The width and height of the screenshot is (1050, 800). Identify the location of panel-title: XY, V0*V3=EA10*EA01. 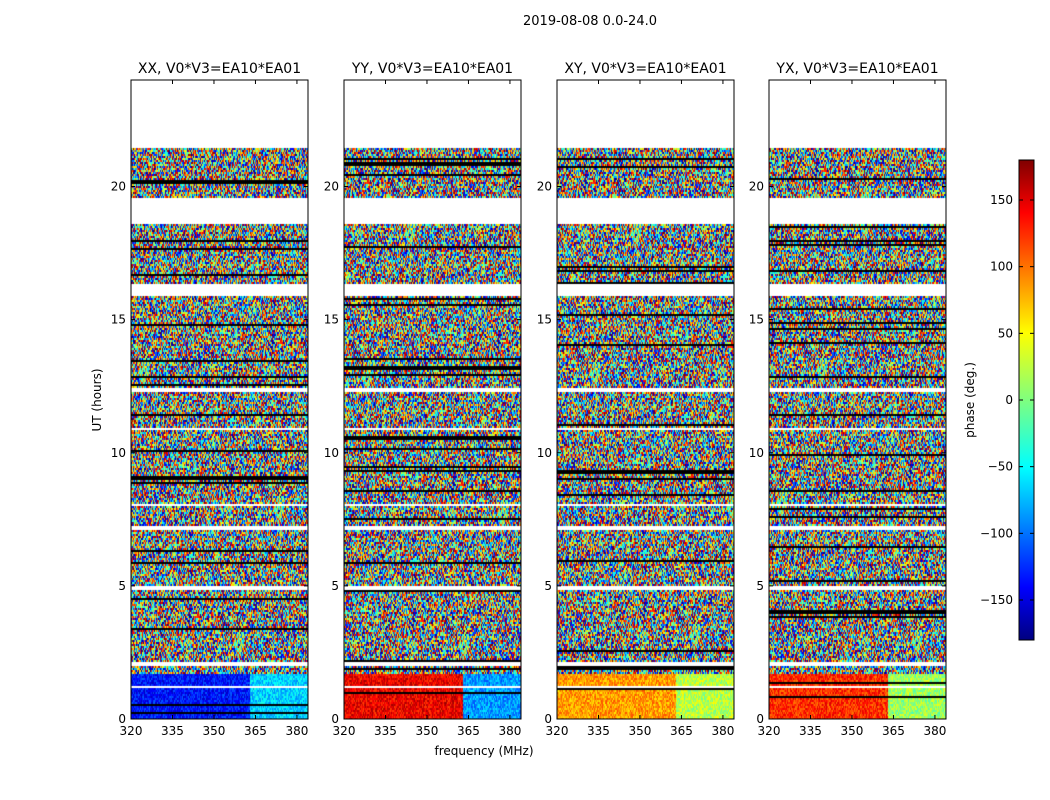
(645, 69).